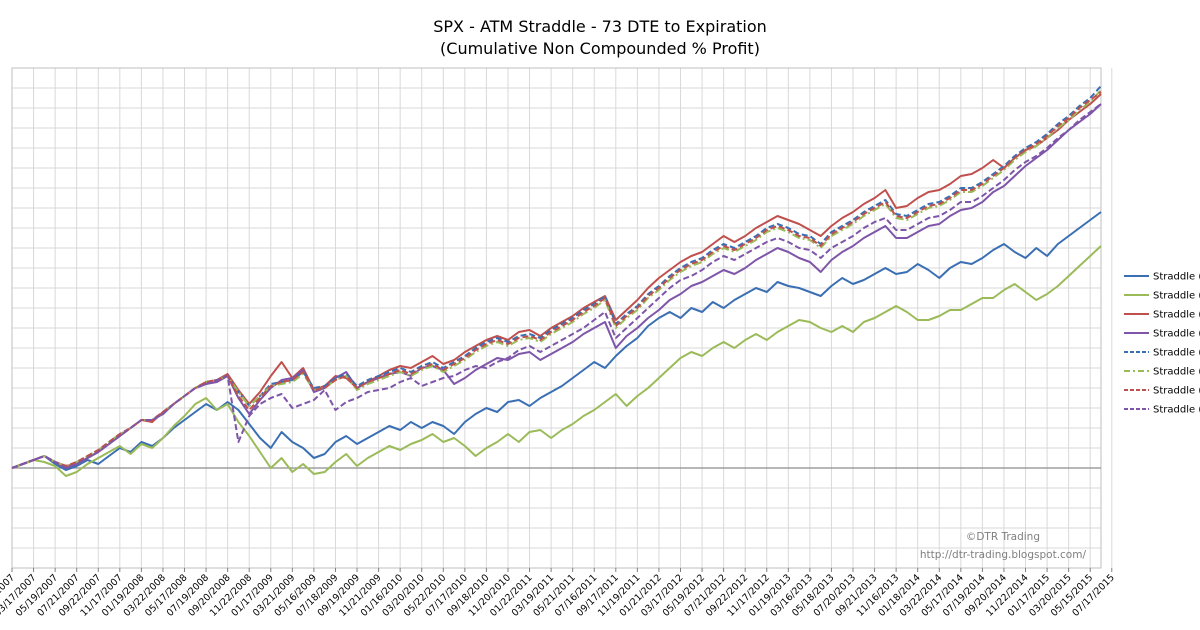 Image resolution: width=1200 pixels, height=630 pixels. I want to click on watermark-url: http://dtr-trading.blogspot.com/, so click(1003, 555).